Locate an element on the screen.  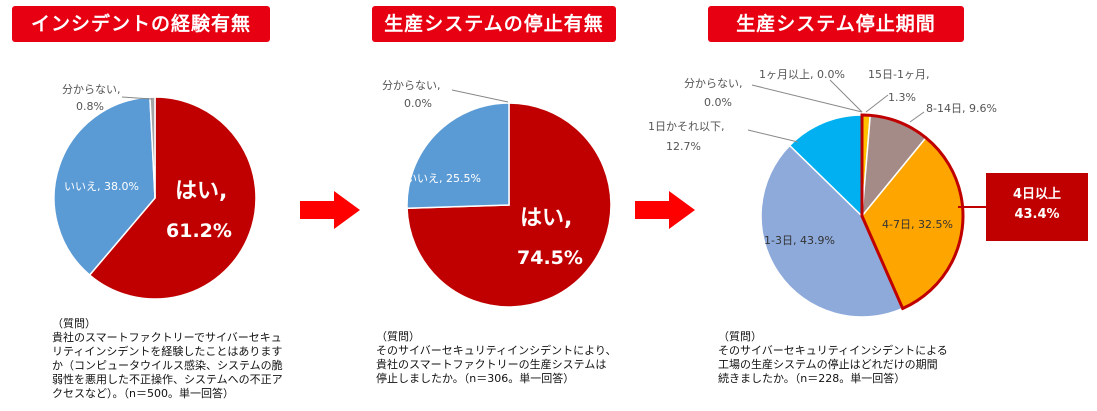
slice-label-unknown-1-a: 分からない, is located at coordinates (91, 89).